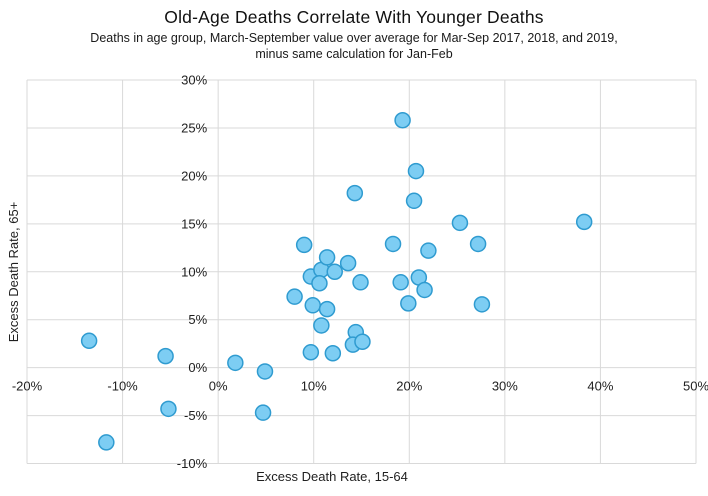 The image size is (708, 496). I want to click on x-tick-label: 50%, so click(695, 386).